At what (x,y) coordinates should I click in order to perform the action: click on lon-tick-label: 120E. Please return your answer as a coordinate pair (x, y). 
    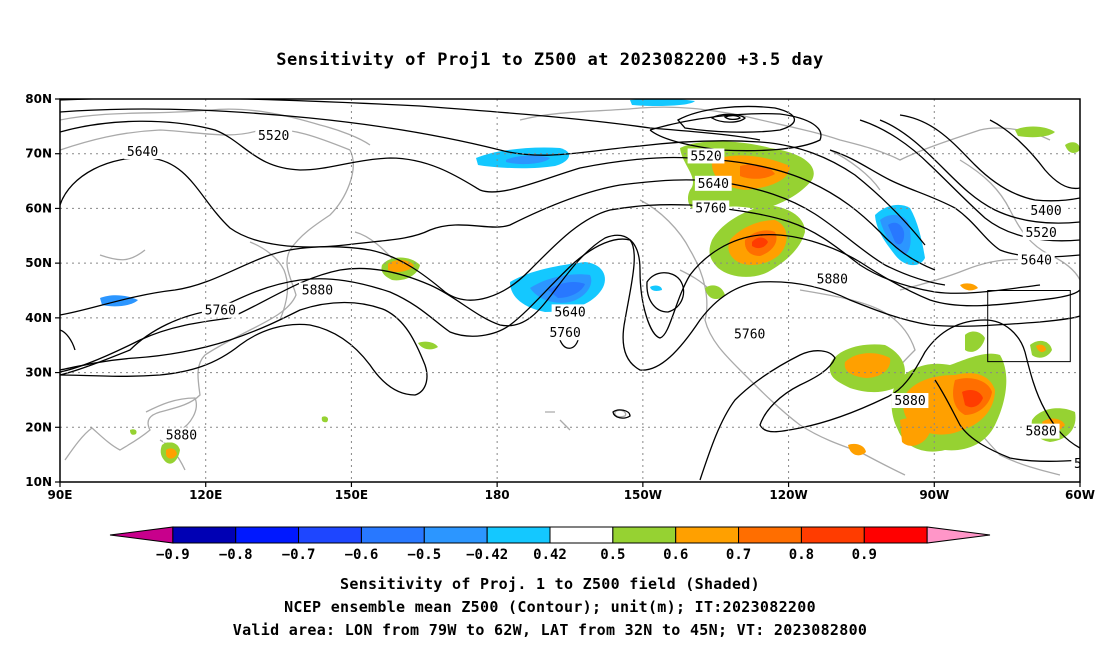
    Looking at the image, I should click on (205, 495).